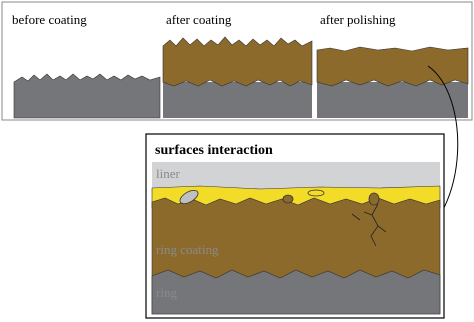 The image size is (474, 322). I want to click on panel-label: before coating, so click(49, 19).